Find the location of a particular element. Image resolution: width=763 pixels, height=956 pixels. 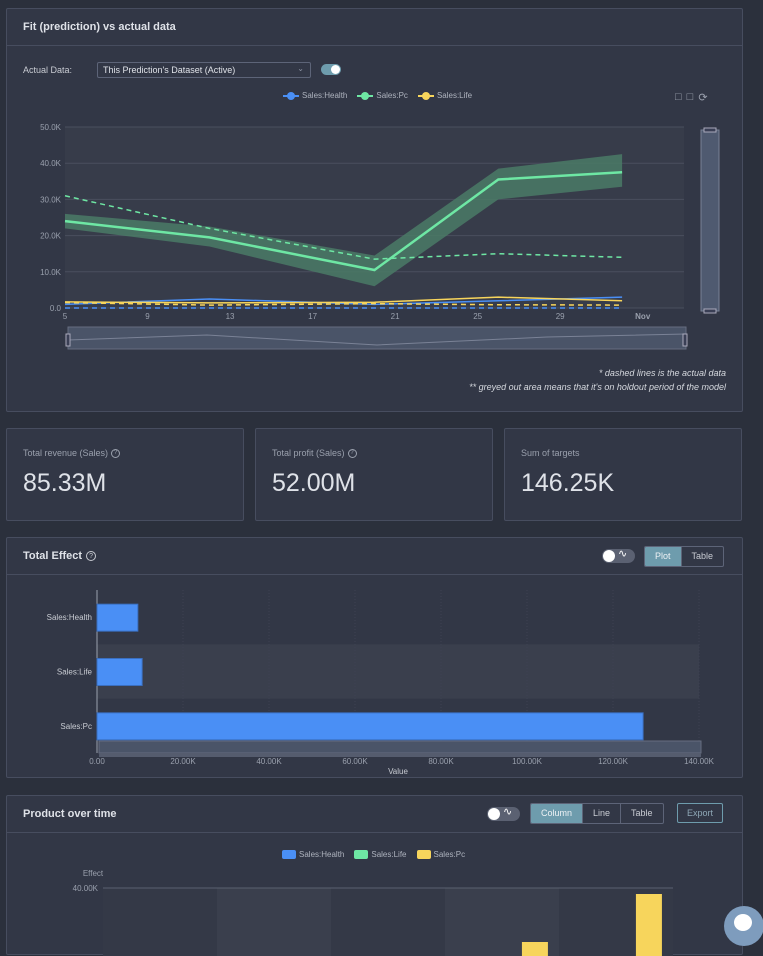

legend-label: Sales:Health is located at coordinates (325, 95).